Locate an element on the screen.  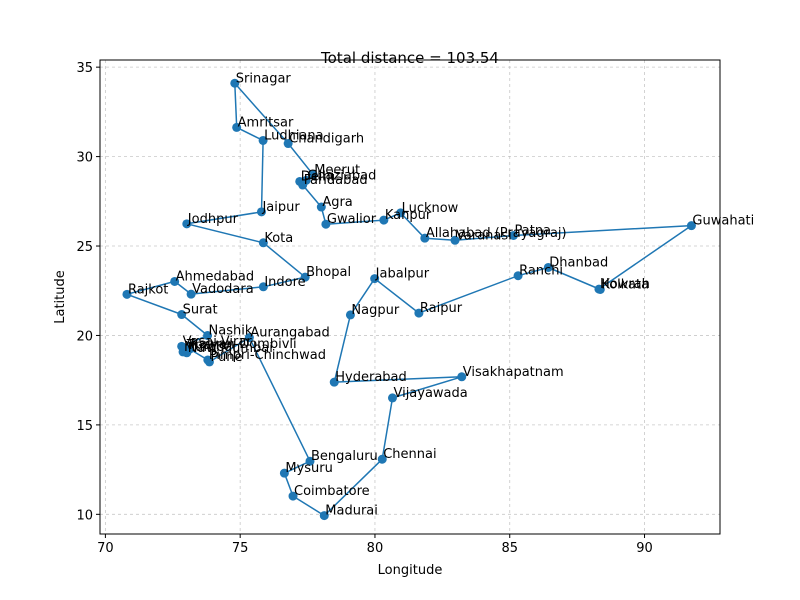
city-label-kanpur: Kanpur is located at coordinates (408, 215).